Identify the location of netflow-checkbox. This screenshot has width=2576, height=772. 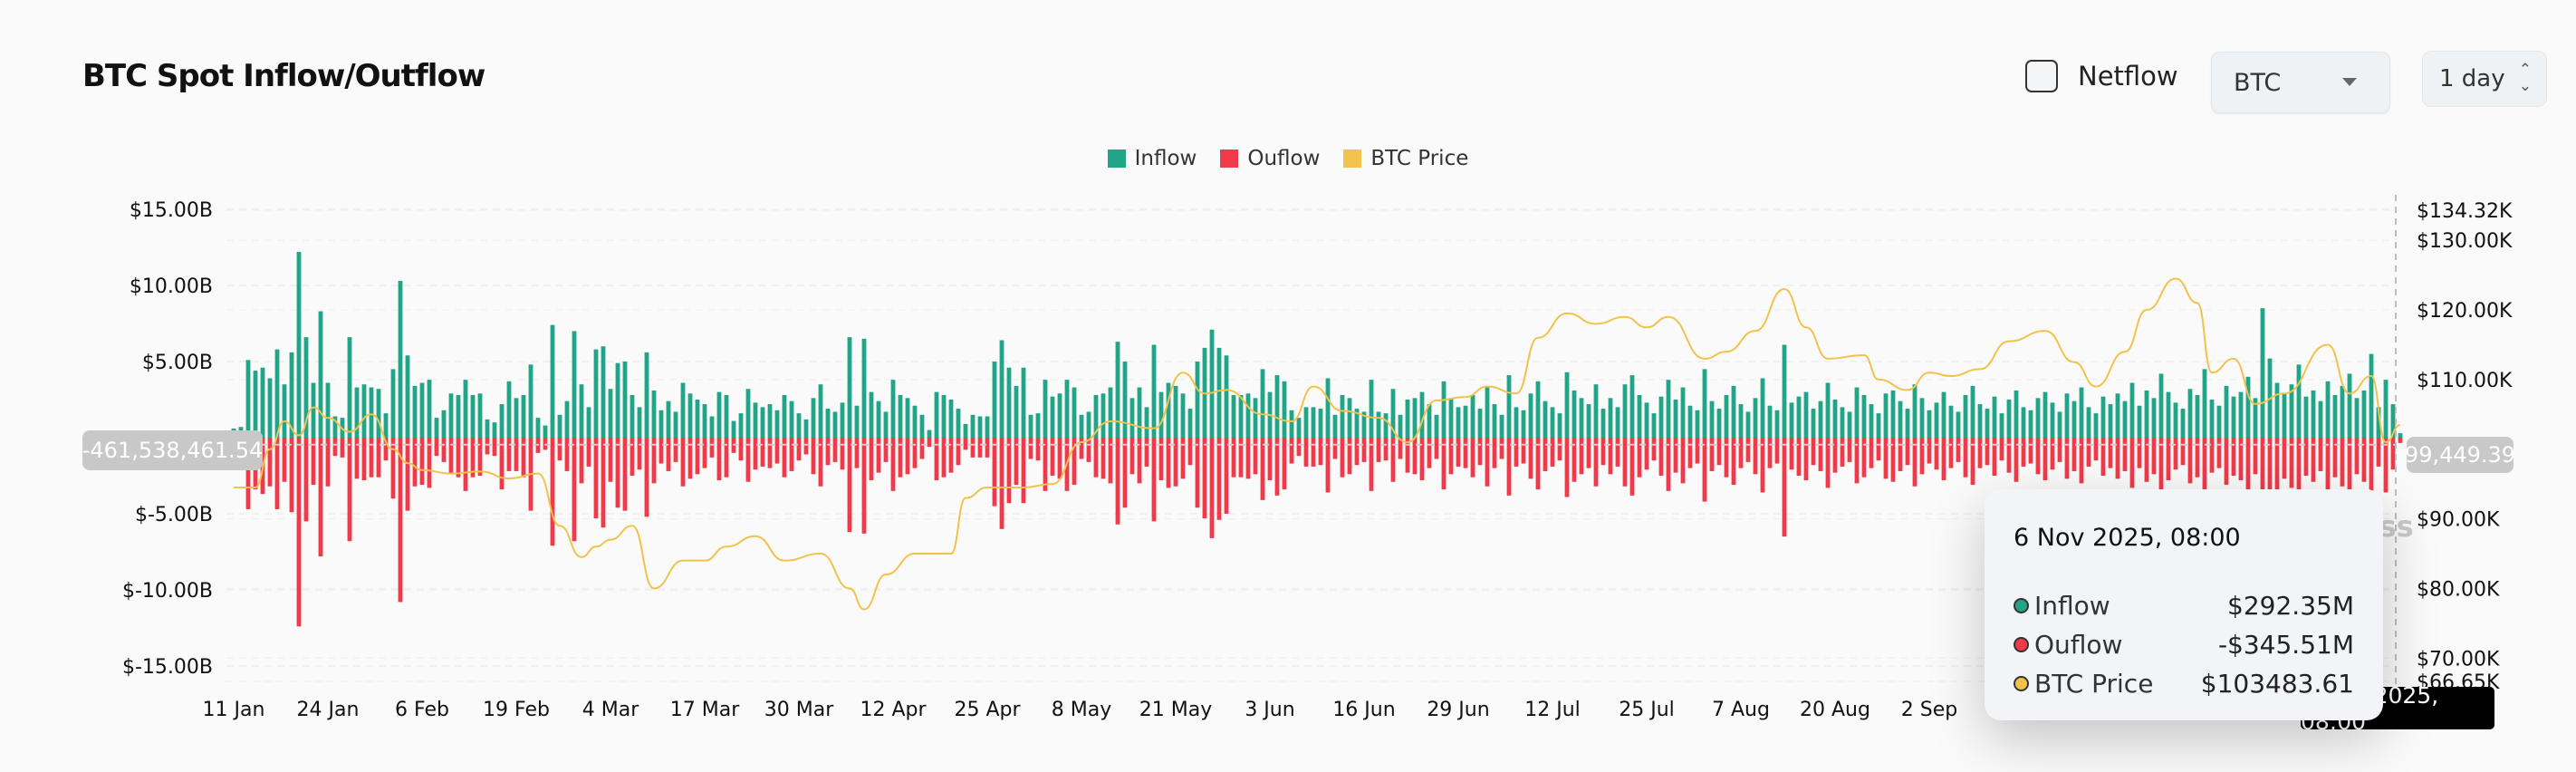
(2041, 76).